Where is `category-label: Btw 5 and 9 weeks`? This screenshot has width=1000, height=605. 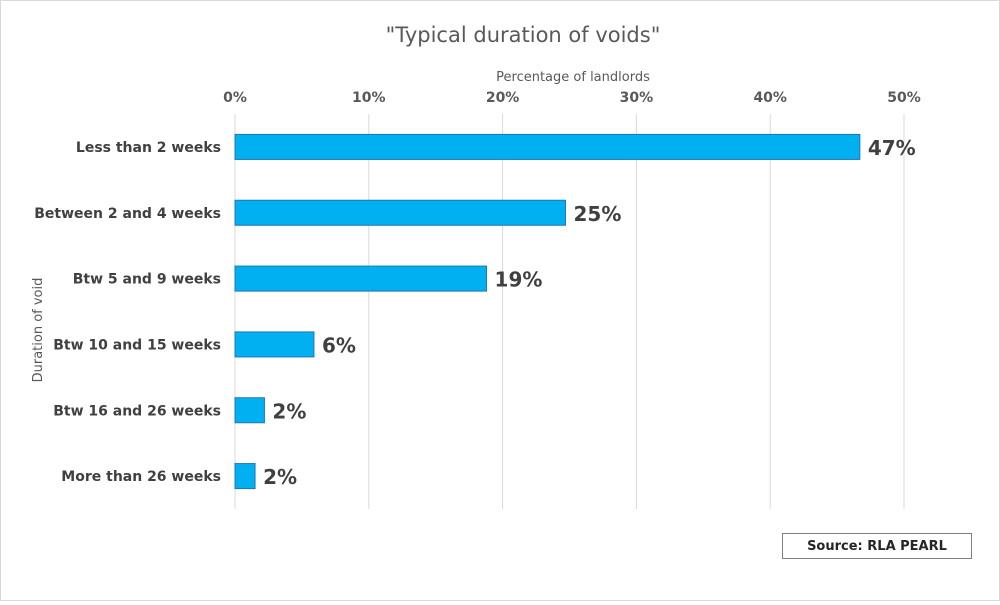 category-label: Btw 5 and 9 weeks is located at coordinates (147, 280).